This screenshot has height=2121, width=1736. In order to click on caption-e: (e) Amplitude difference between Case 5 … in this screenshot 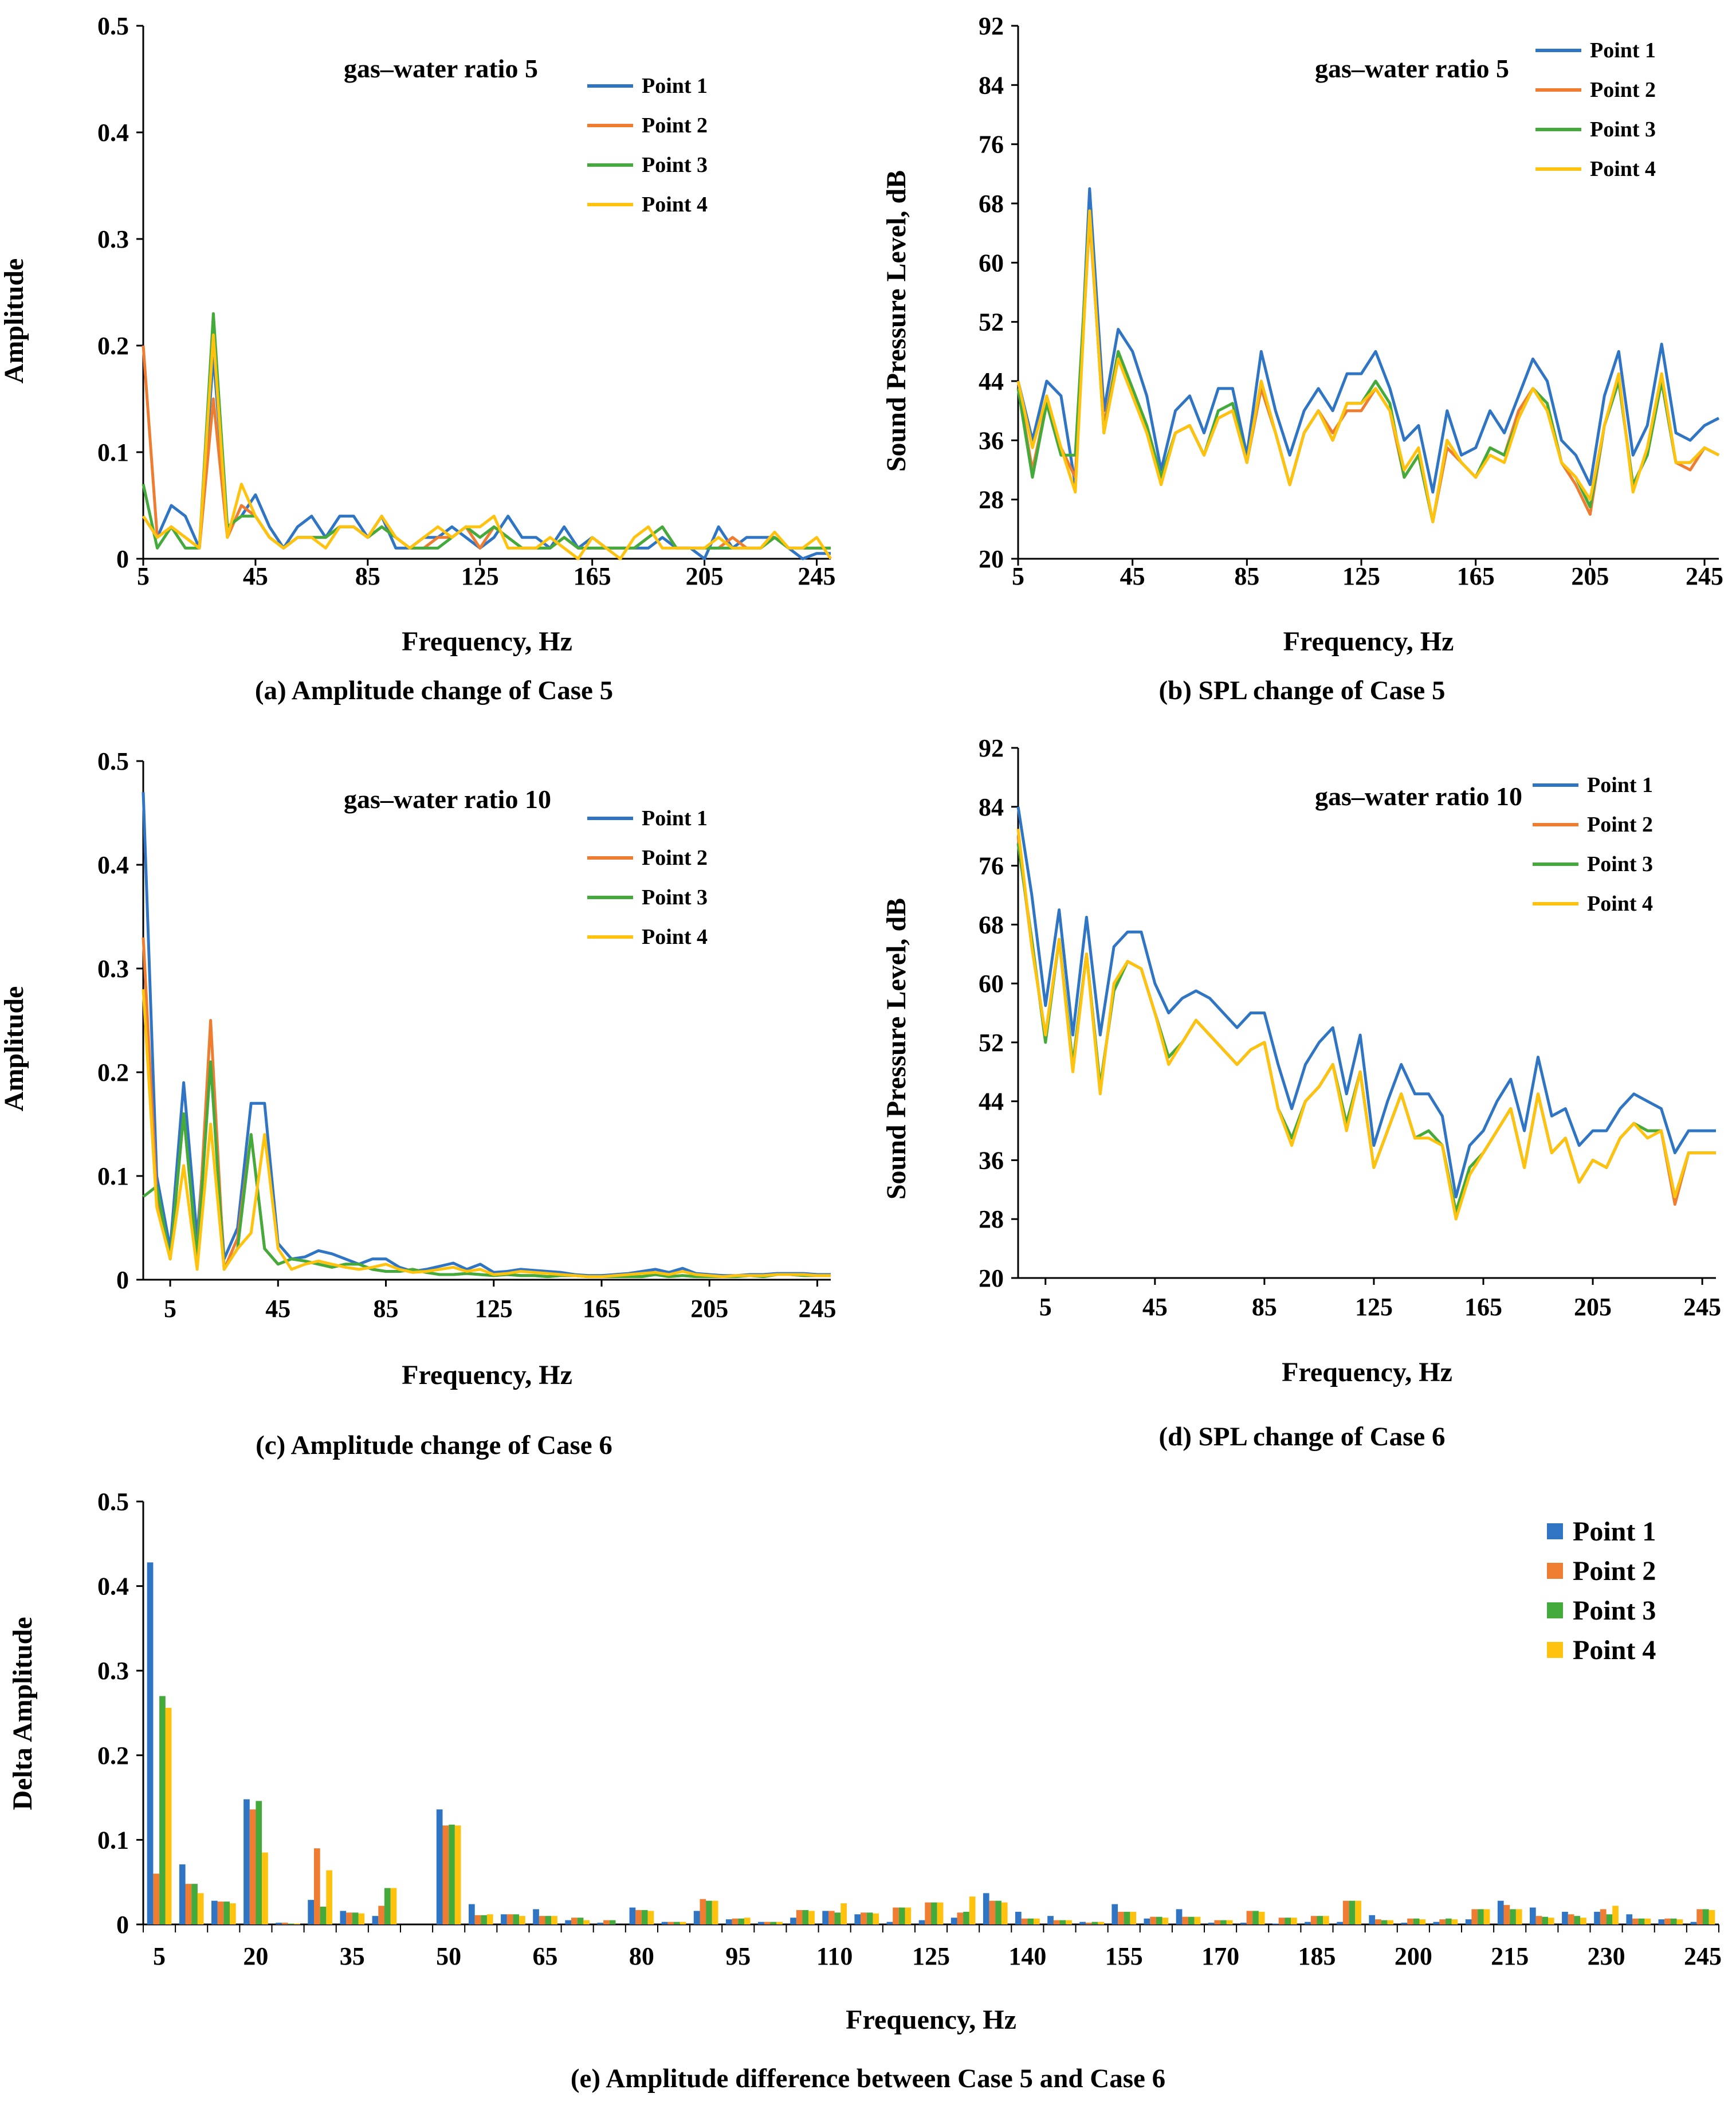, I will do `click(868, 2078)`.